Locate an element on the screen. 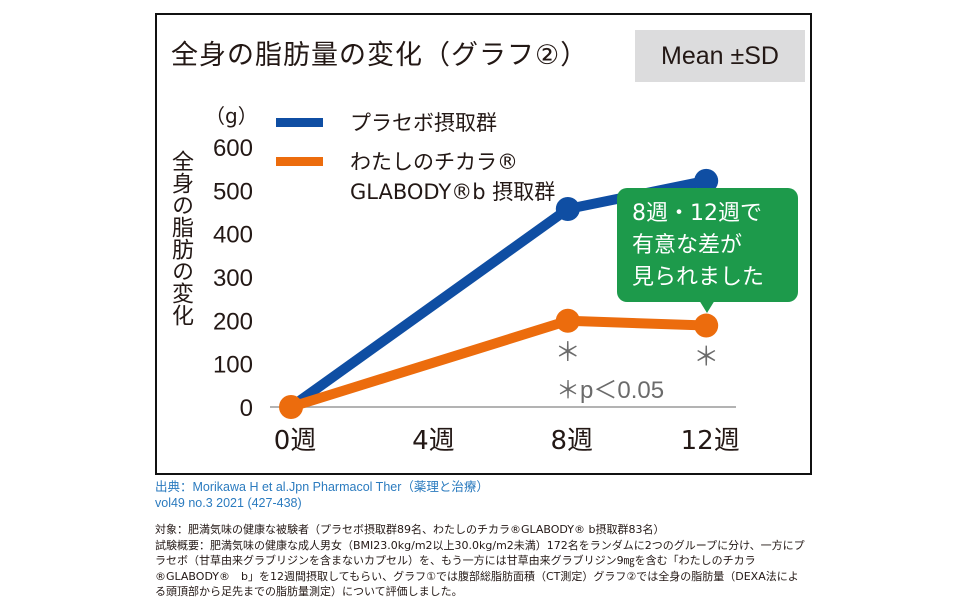 The width and height of the screenshot is (970, 600). legend-item-placebo: プラセボ摂取群 is located at coordinates (386, 123).